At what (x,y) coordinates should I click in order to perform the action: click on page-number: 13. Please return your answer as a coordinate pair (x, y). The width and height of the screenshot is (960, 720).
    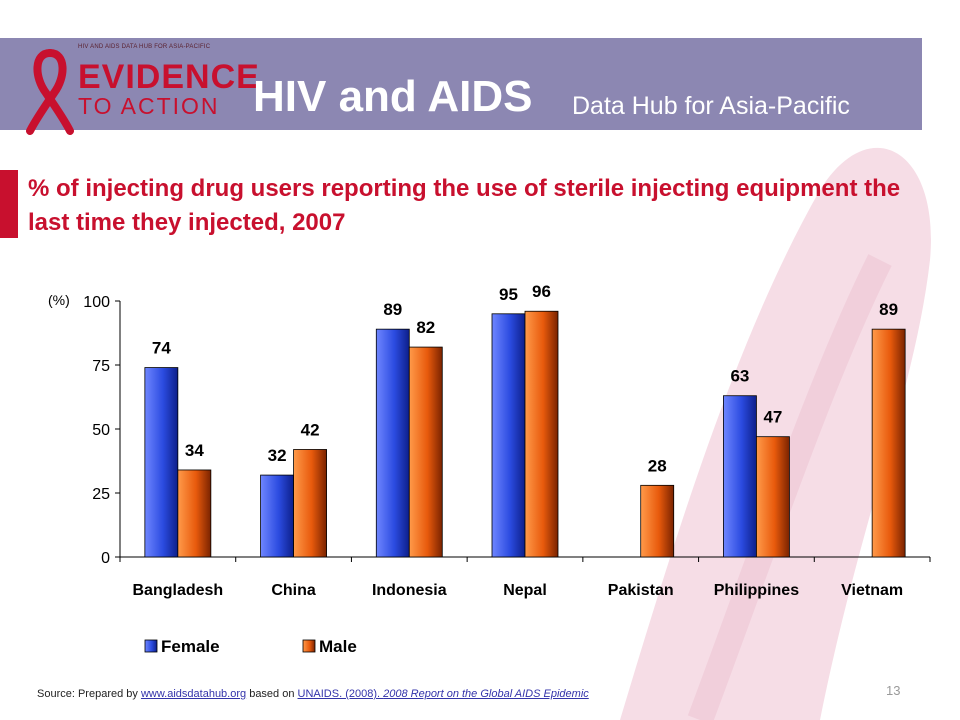
    Looking at the image, I should click on (893, 690).